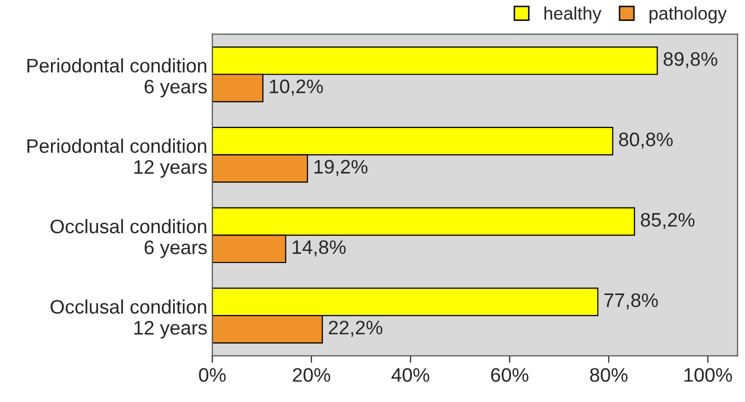 The width and height of the screenshot is (745, 402). I want to click on x-tick-label: 40%, so click(411, 375).